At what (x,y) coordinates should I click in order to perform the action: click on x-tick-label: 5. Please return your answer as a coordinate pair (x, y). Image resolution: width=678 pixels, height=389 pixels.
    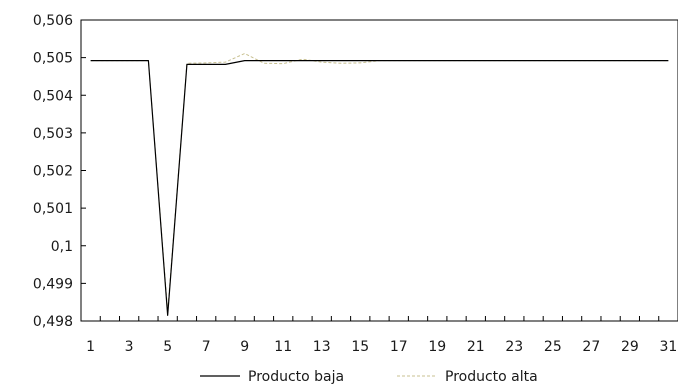
    Looking at the image, I should click on (167, 347).